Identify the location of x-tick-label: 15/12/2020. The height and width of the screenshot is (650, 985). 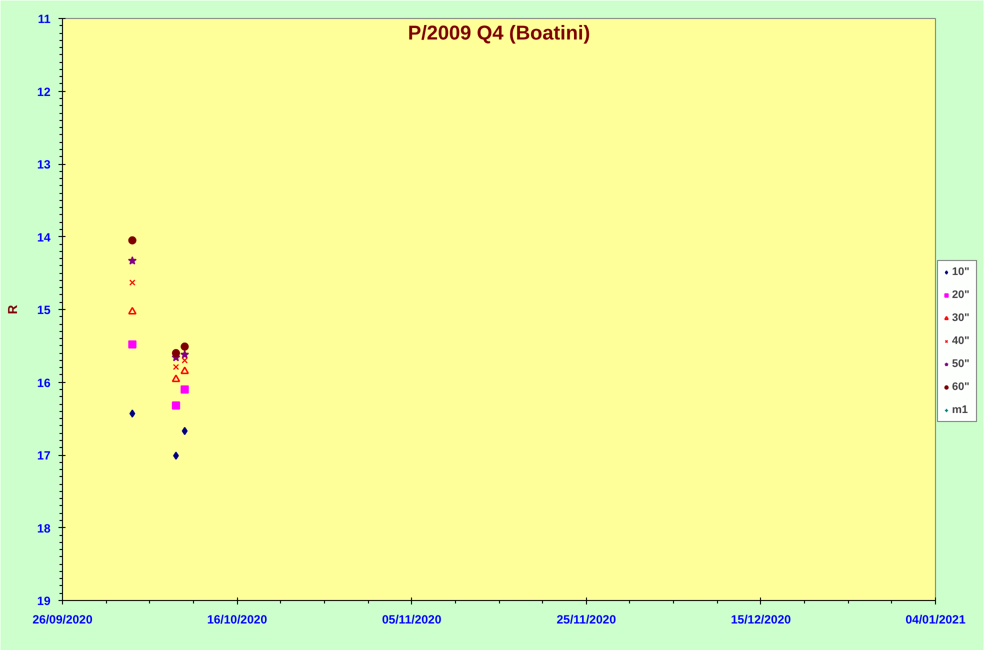
(761, 619).